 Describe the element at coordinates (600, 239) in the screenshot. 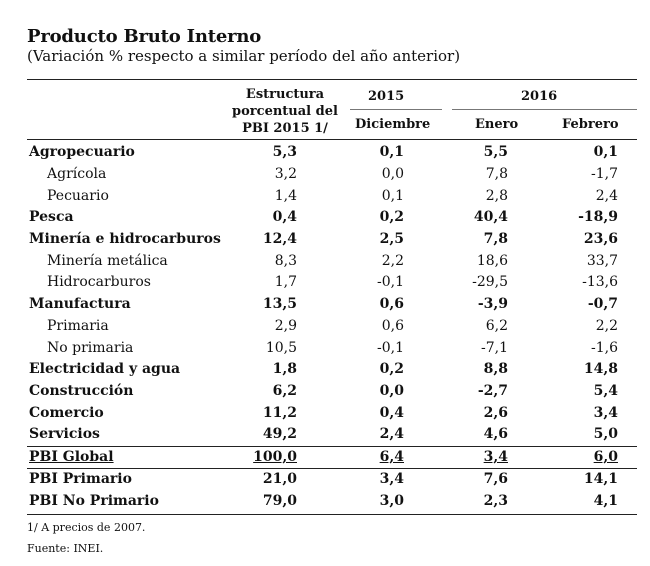

I see `cell-feb-2016: 23,6` at that location.